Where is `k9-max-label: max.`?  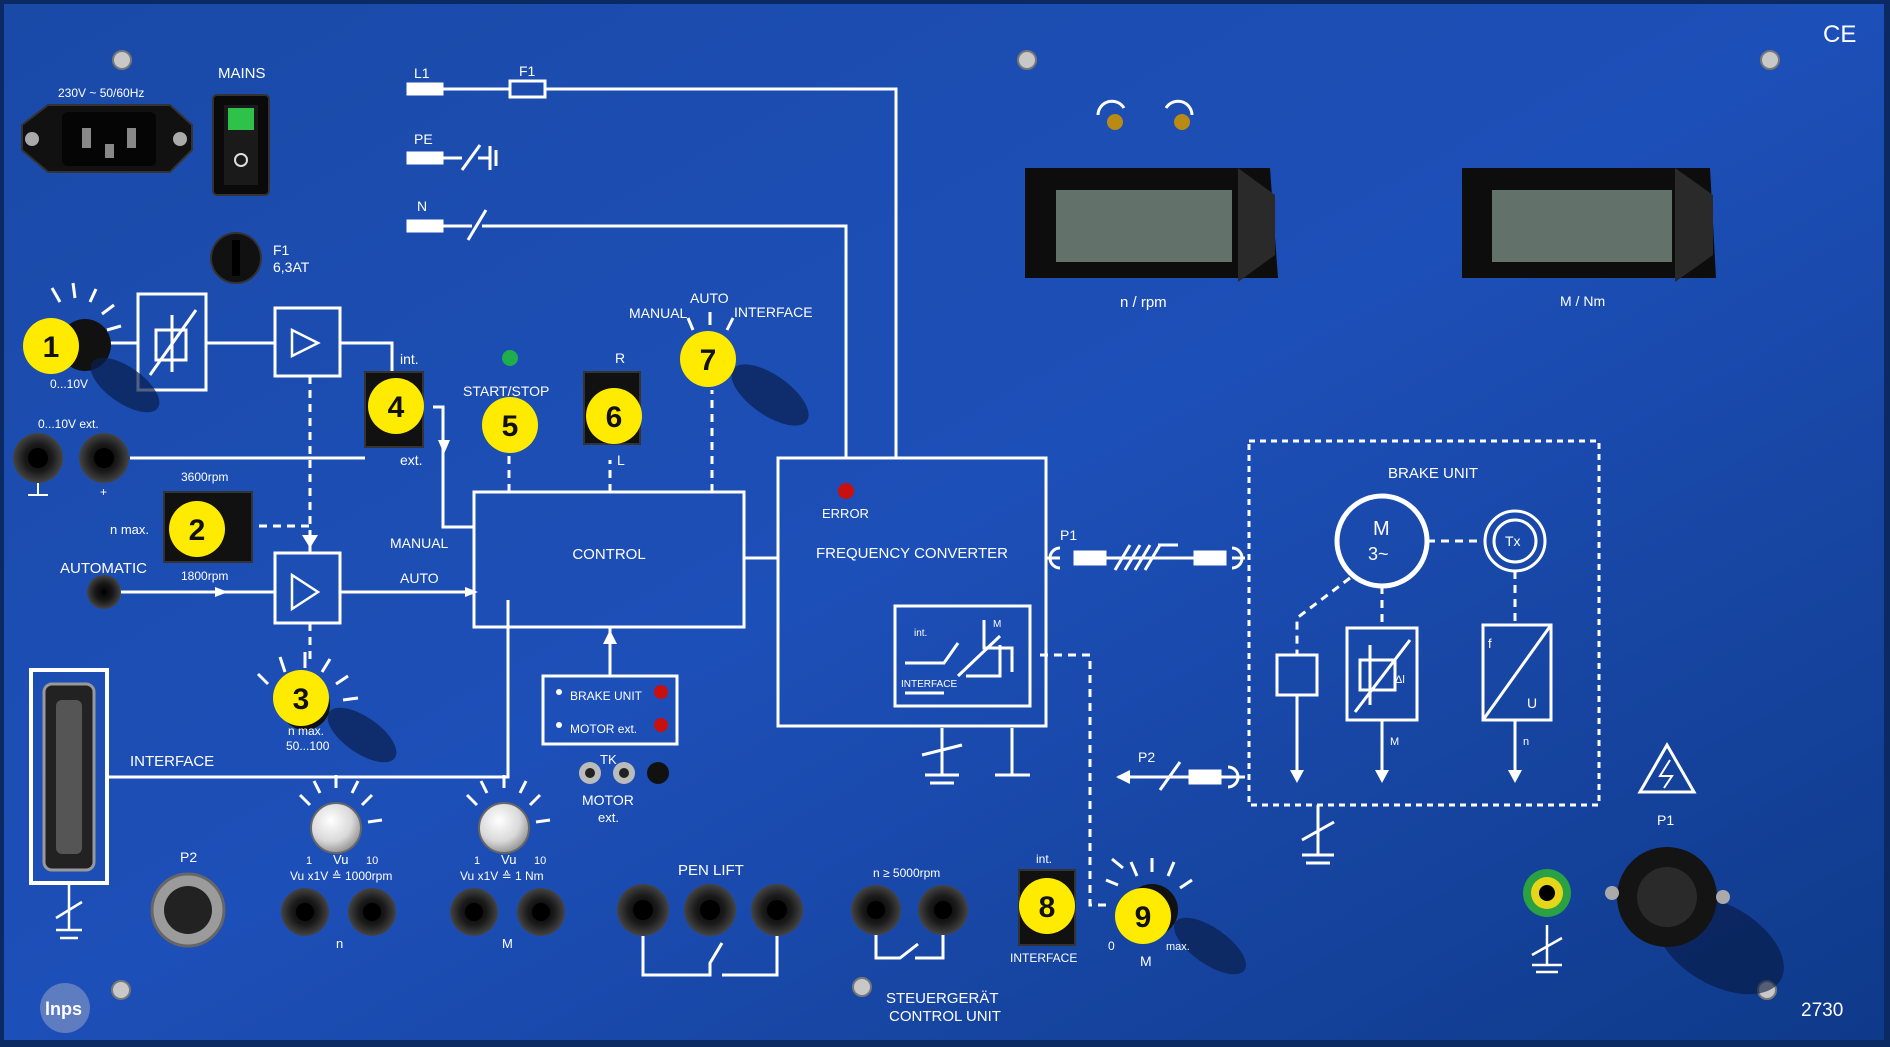 k9-max-label: max. is located at coordinates (1178, 947).